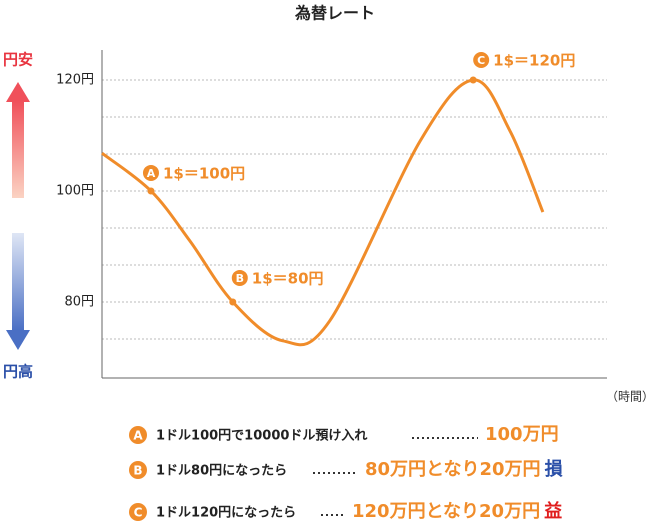 This screenshot has height=524, width=650. What do you see at coordinates (553, 511) in the screenshot?
I see `note-outcome: 益` at bounding box center [553, 511].